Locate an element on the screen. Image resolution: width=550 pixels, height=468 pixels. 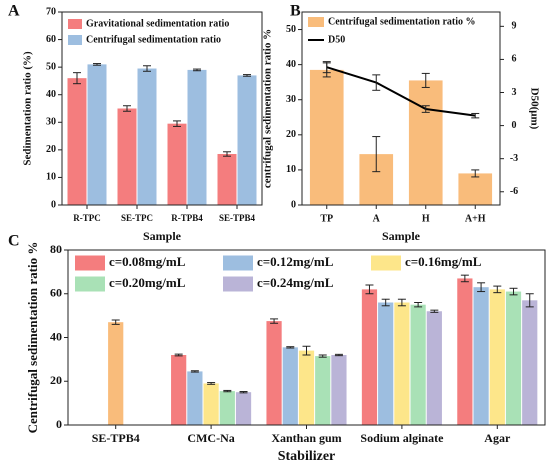
x-tick-label: Xanthan gum is located at coordinates (306, 438).